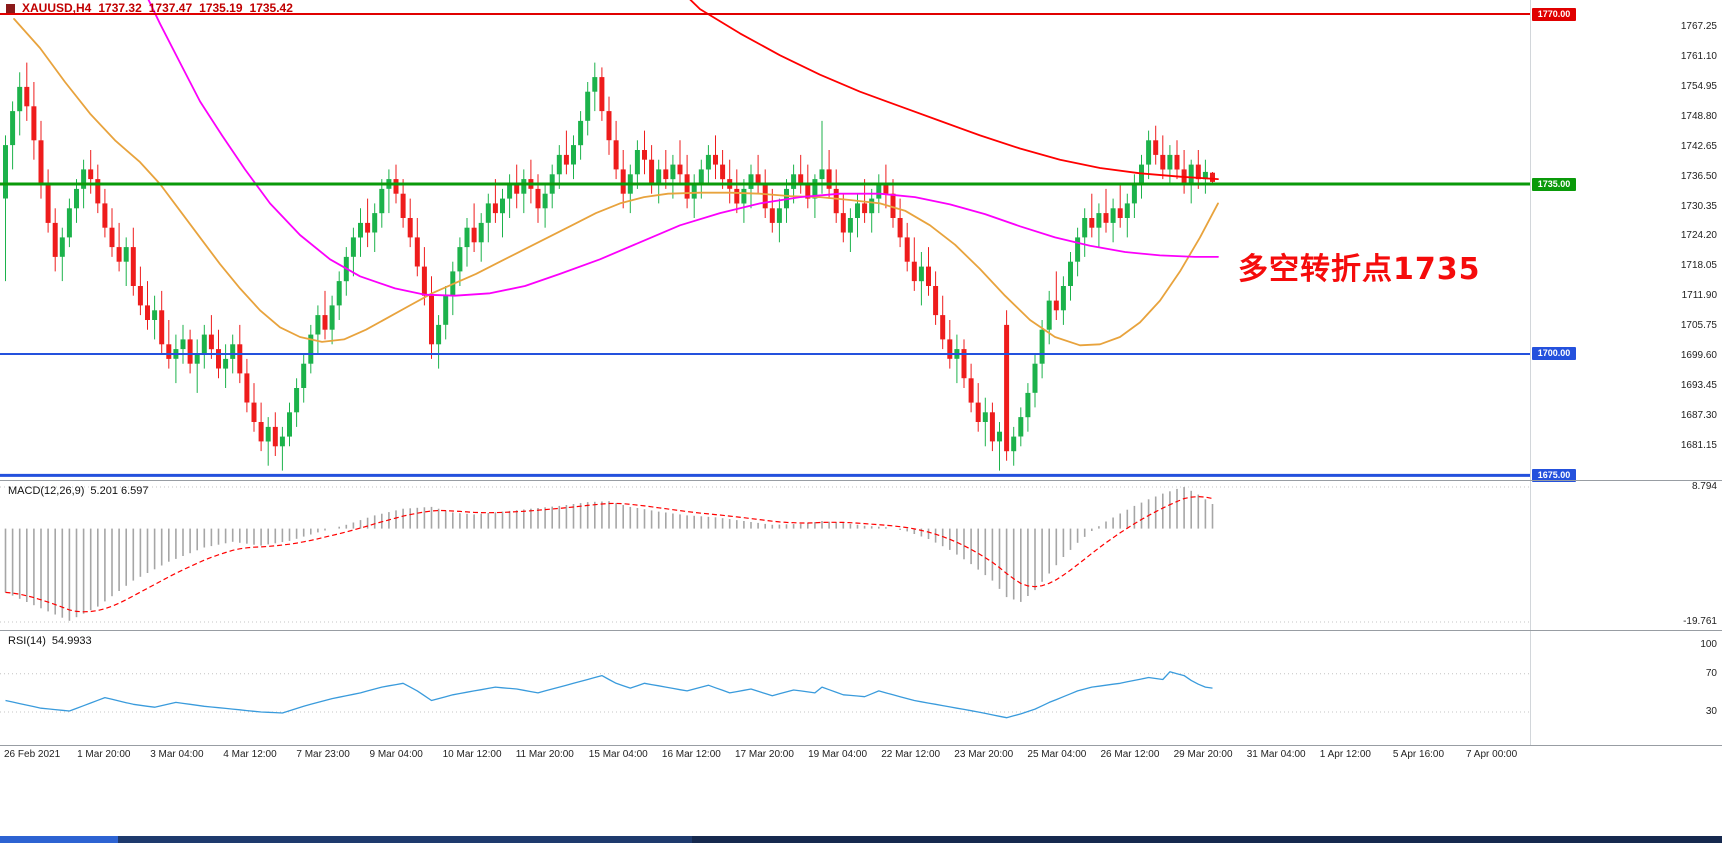  What do you see at coordinates (861, 480) in the screenshot?
I see `panel-separator-main-macd` at bounding box center [861, 480].